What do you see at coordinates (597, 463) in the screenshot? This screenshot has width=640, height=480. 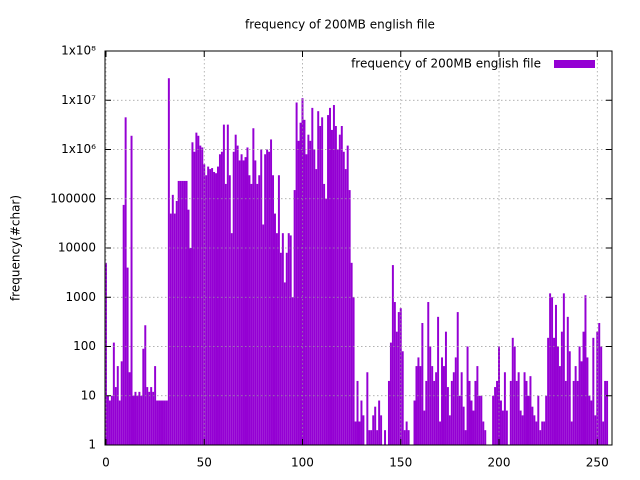 I see `x-tick-label: 250` at bounding box center [597, 463].